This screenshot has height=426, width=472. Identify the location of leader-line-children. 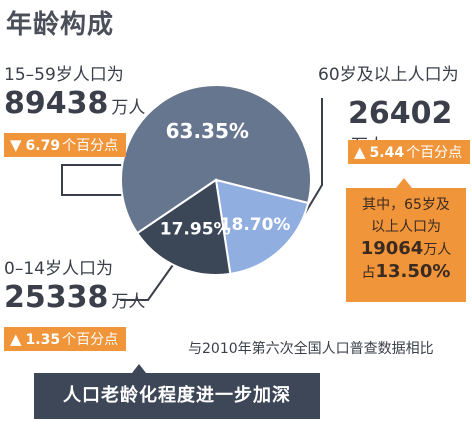
(148, 281).